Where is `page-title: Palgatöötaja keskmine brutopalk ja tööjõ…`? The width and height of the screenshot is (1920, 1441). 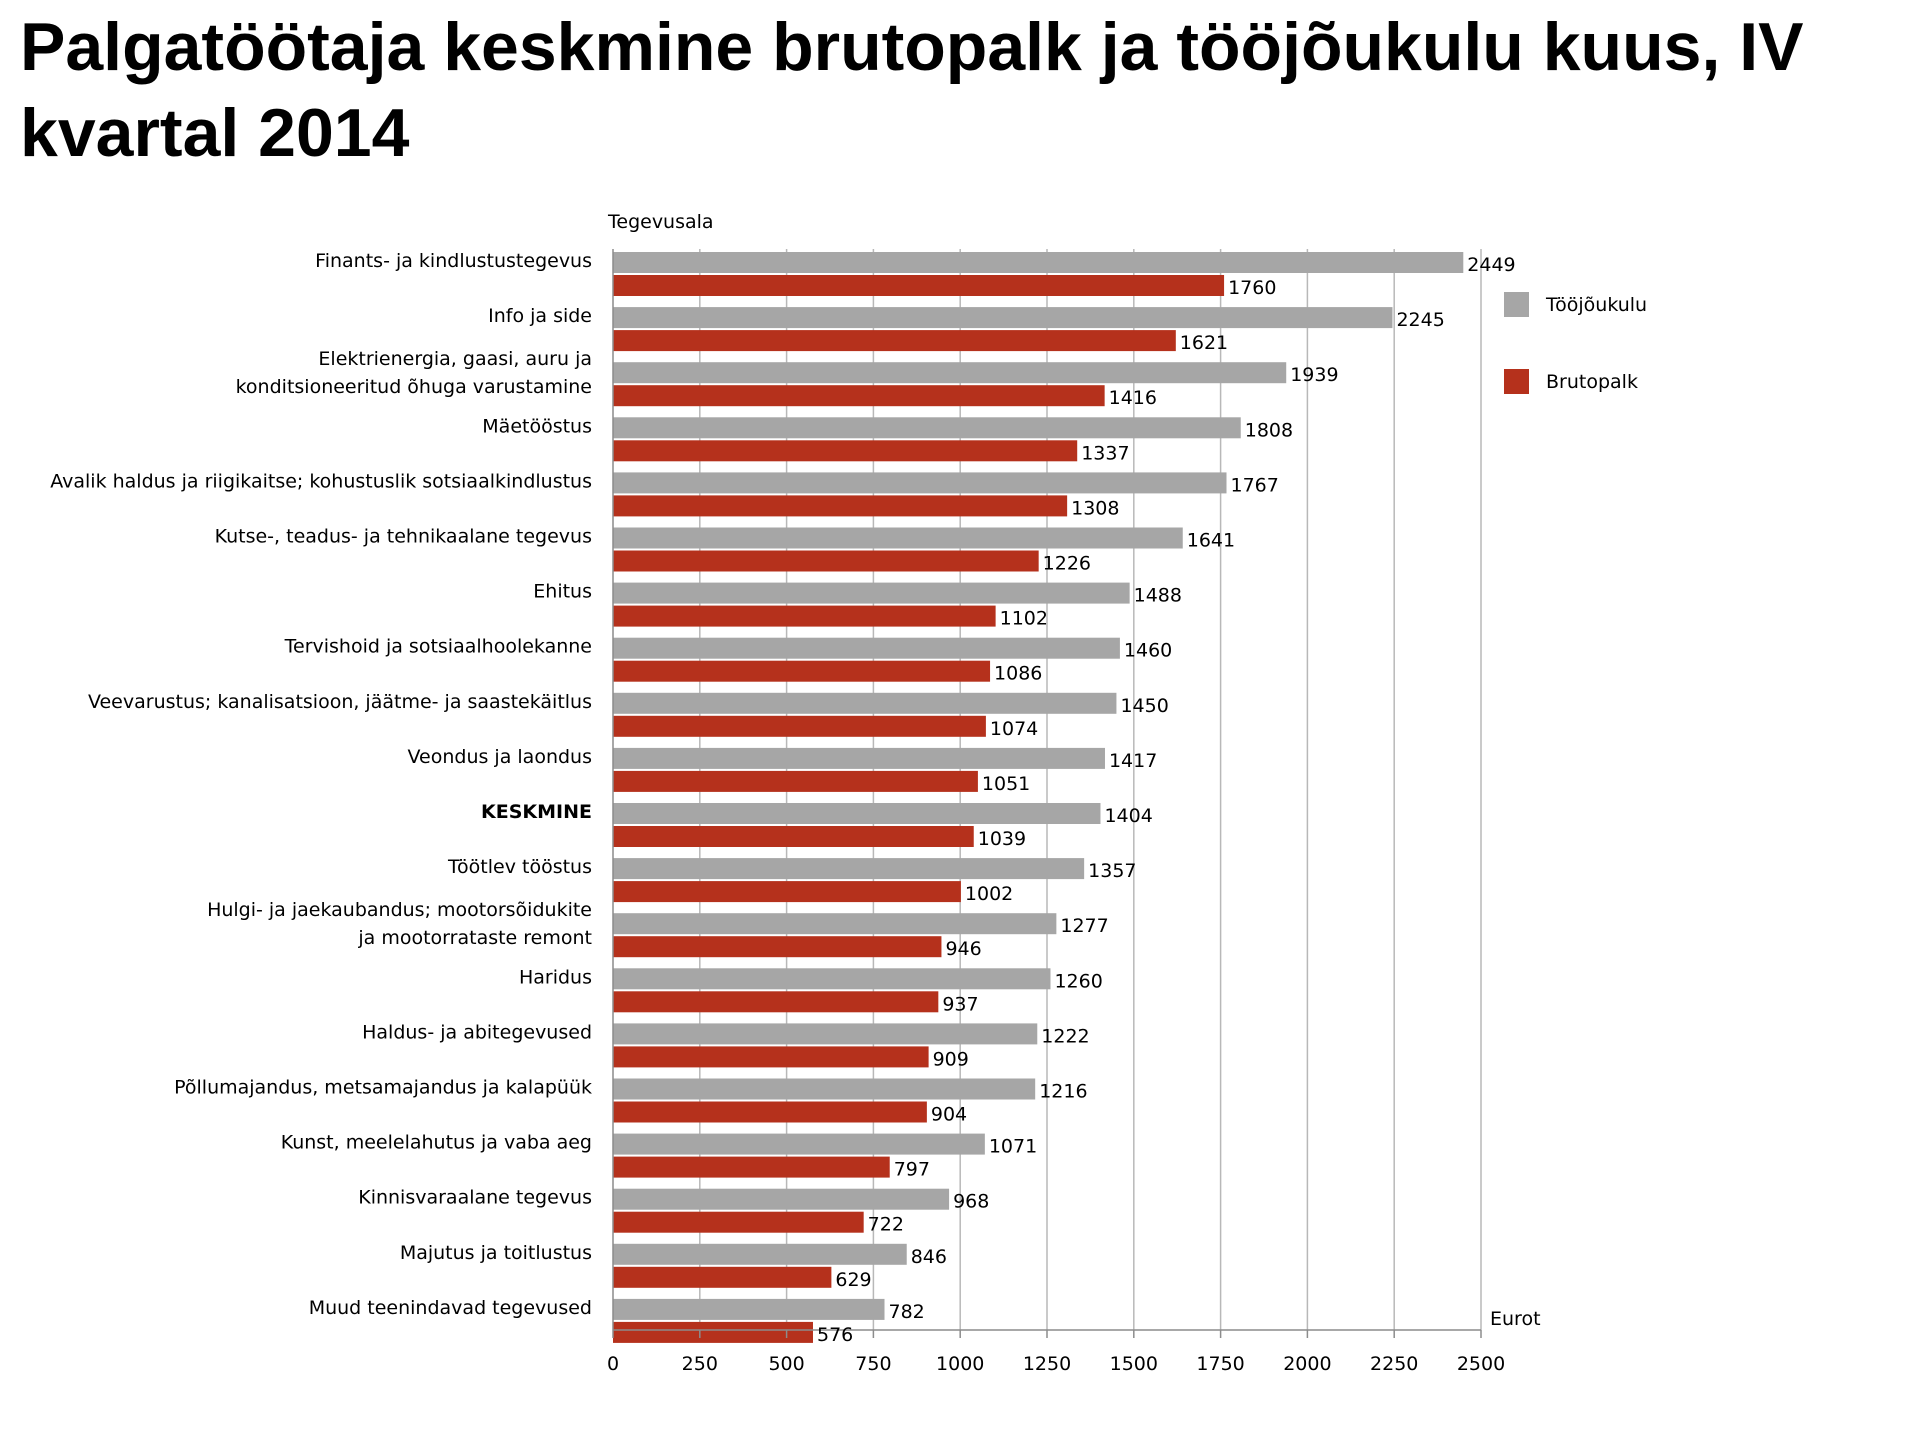
page-title: Palgatöötaja keskmine brutopalk ja tööjõ… is located at coordinates (912, 90).